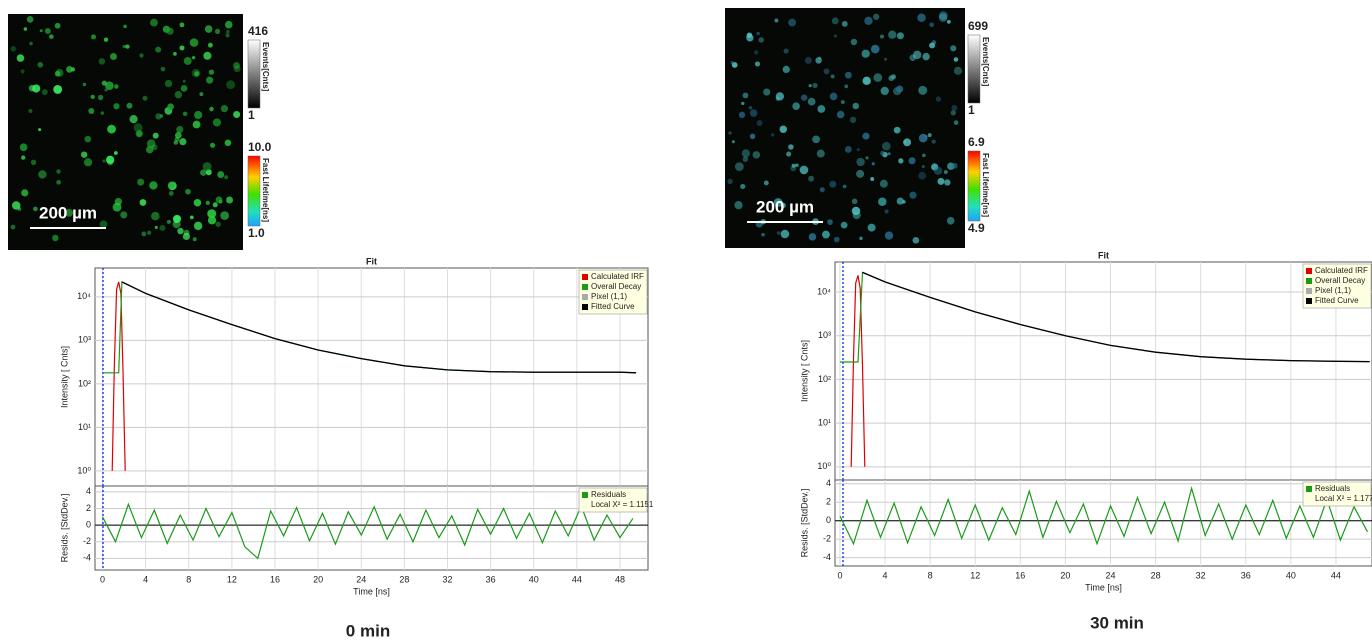  What do you see at coordinates (617, 276) in the screenshot?
I see `legend-label: Calculated IRF` at bounding box center [617, 276].